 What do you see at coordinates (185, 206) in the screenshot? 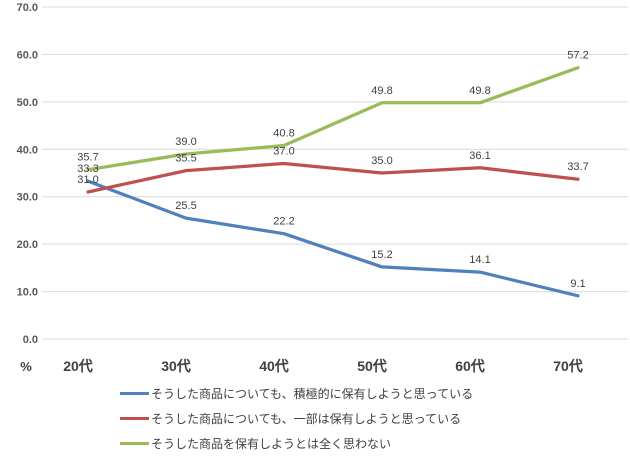
I see `data-label: 25.5` at bounding box center [185, 206].